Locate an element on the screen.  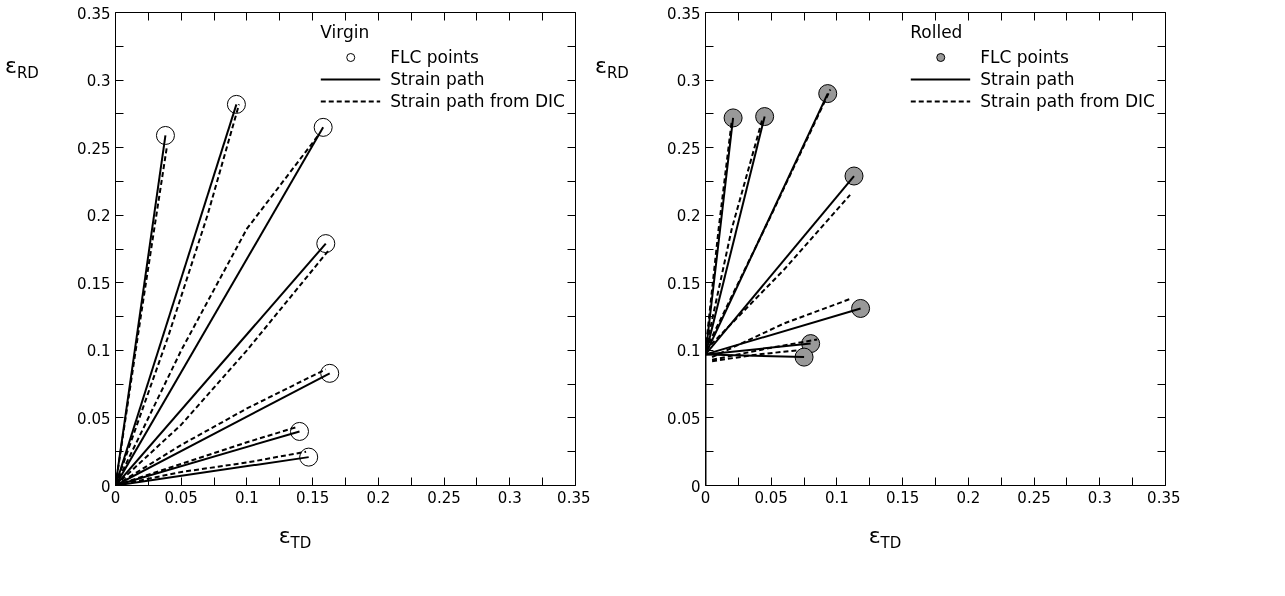
legend-title: Rolled is located at coordinates (937, 32).